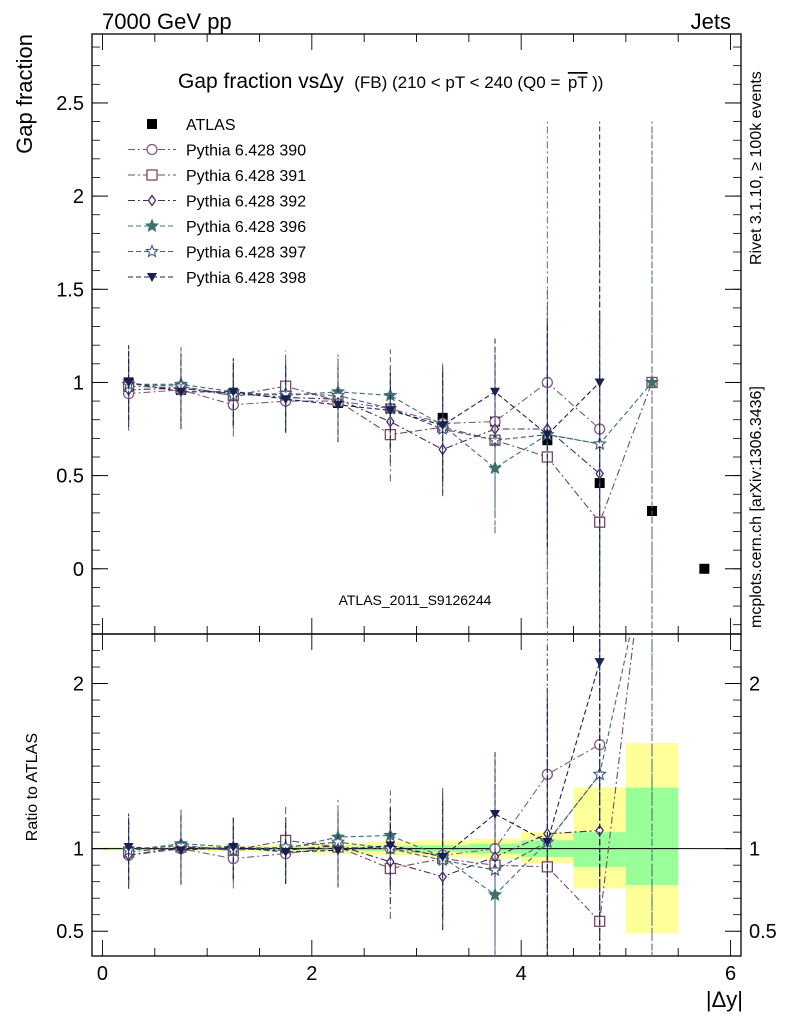  I want to click on legend-label: Pythia 6.428 398, so click(246, 278).